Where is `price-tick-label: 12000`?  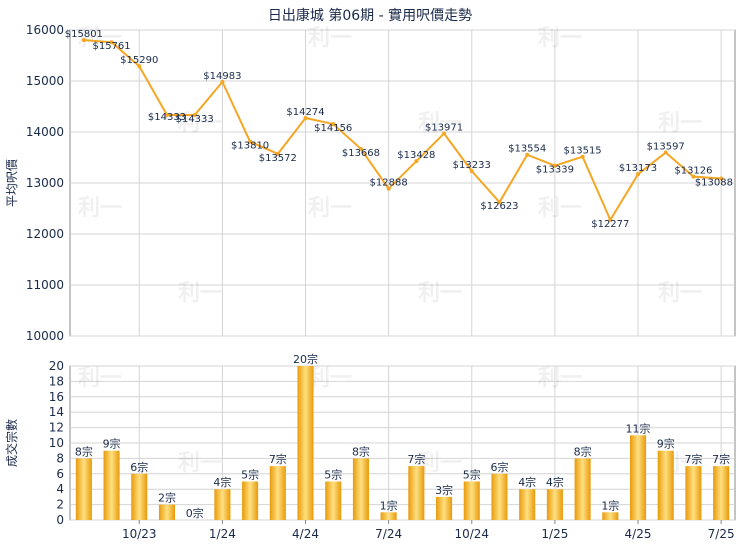
price-tick-label: 12000 is located at coordinates (45, 234).